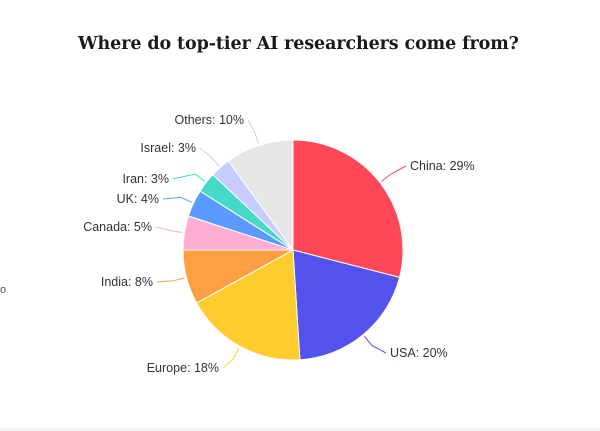 The height and width of the screenshot is (431, 600). What do you see at coordinates (145, 179) in the screenshot?
I see `slice-label-iran: Iran: 3%` at bounding box center [145, 179].